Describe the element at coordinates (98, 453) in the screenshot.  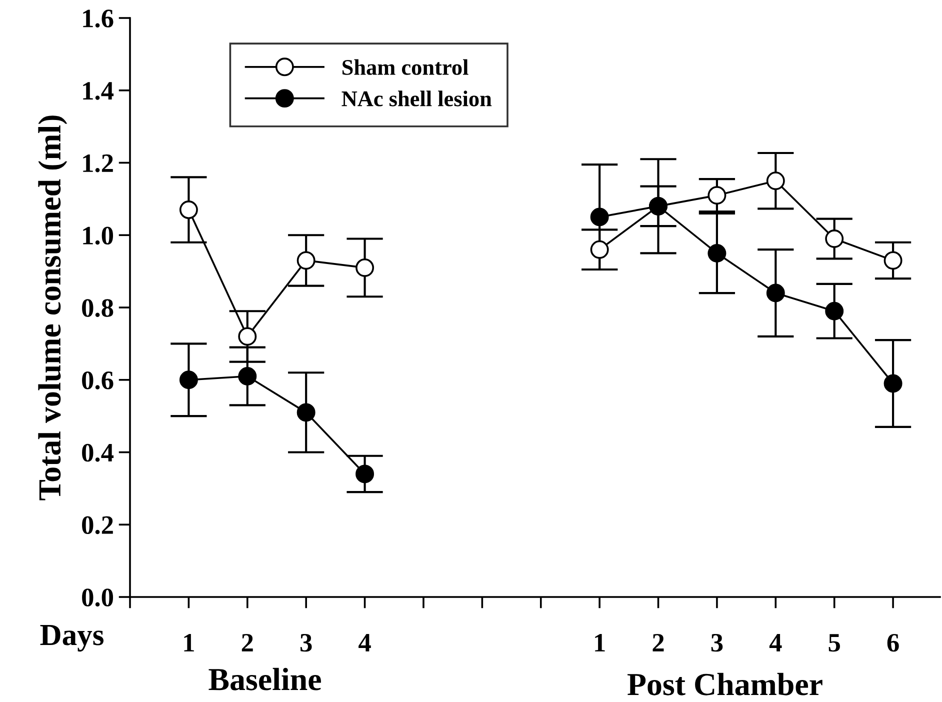
I see `y-tick-label: 0.4` at that location.